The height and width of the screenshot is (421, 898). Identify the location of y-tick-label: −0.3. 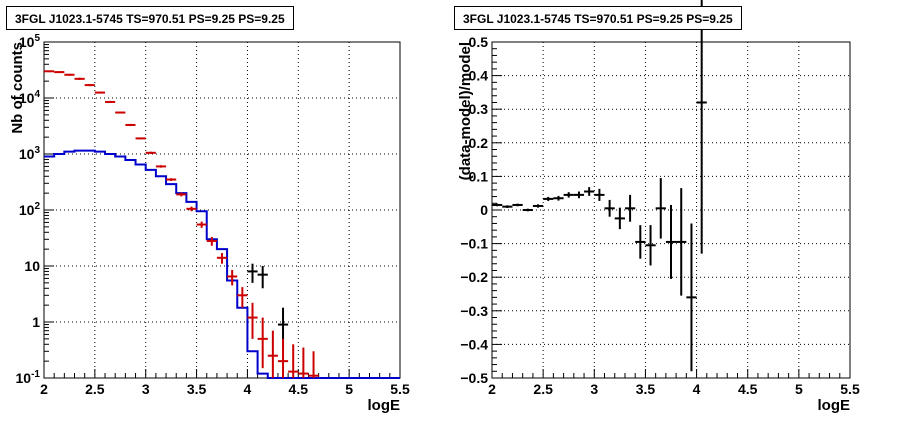
(474, 311).